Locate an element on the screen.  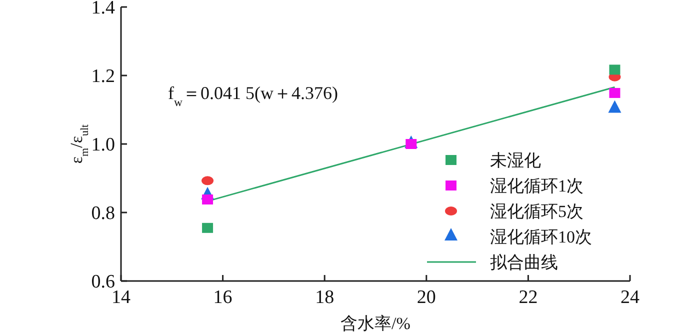
legend-label: 未湿化 is located at coordinates (515, 160).